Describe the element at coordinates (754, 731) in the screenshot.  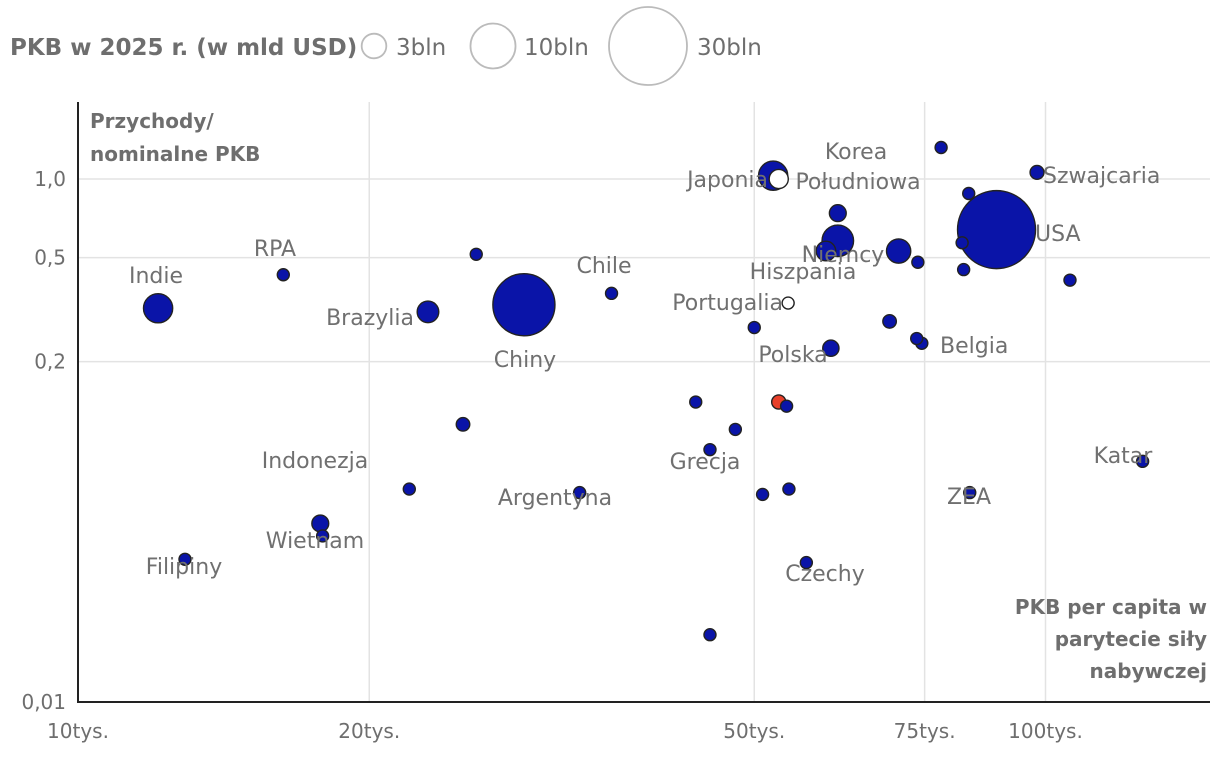
I see `x-tick-label: 50tys.` at that location.